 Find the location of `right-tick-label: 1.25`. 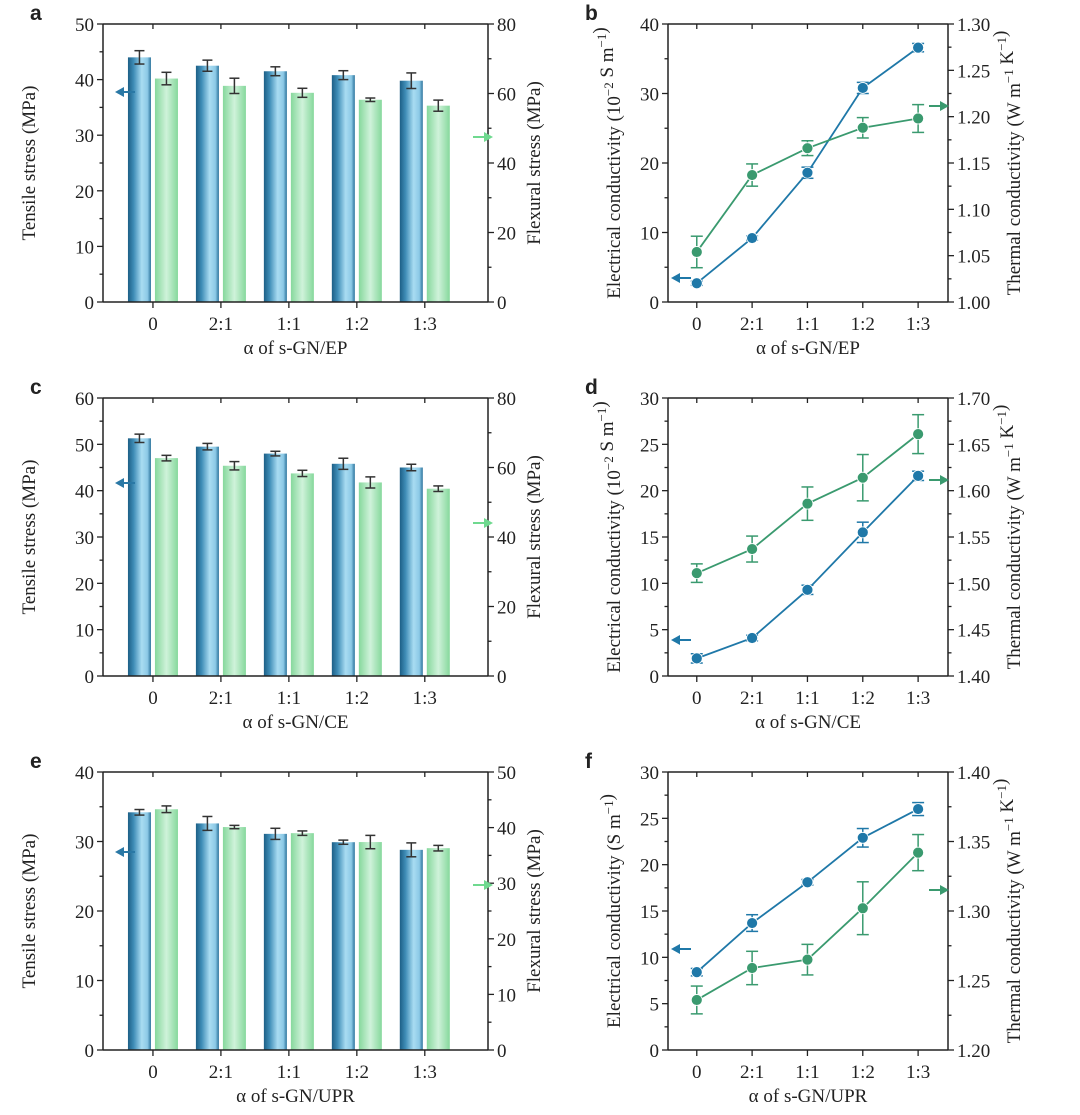

right-tick-label: 1.25 is located at coordinates (973, 71).